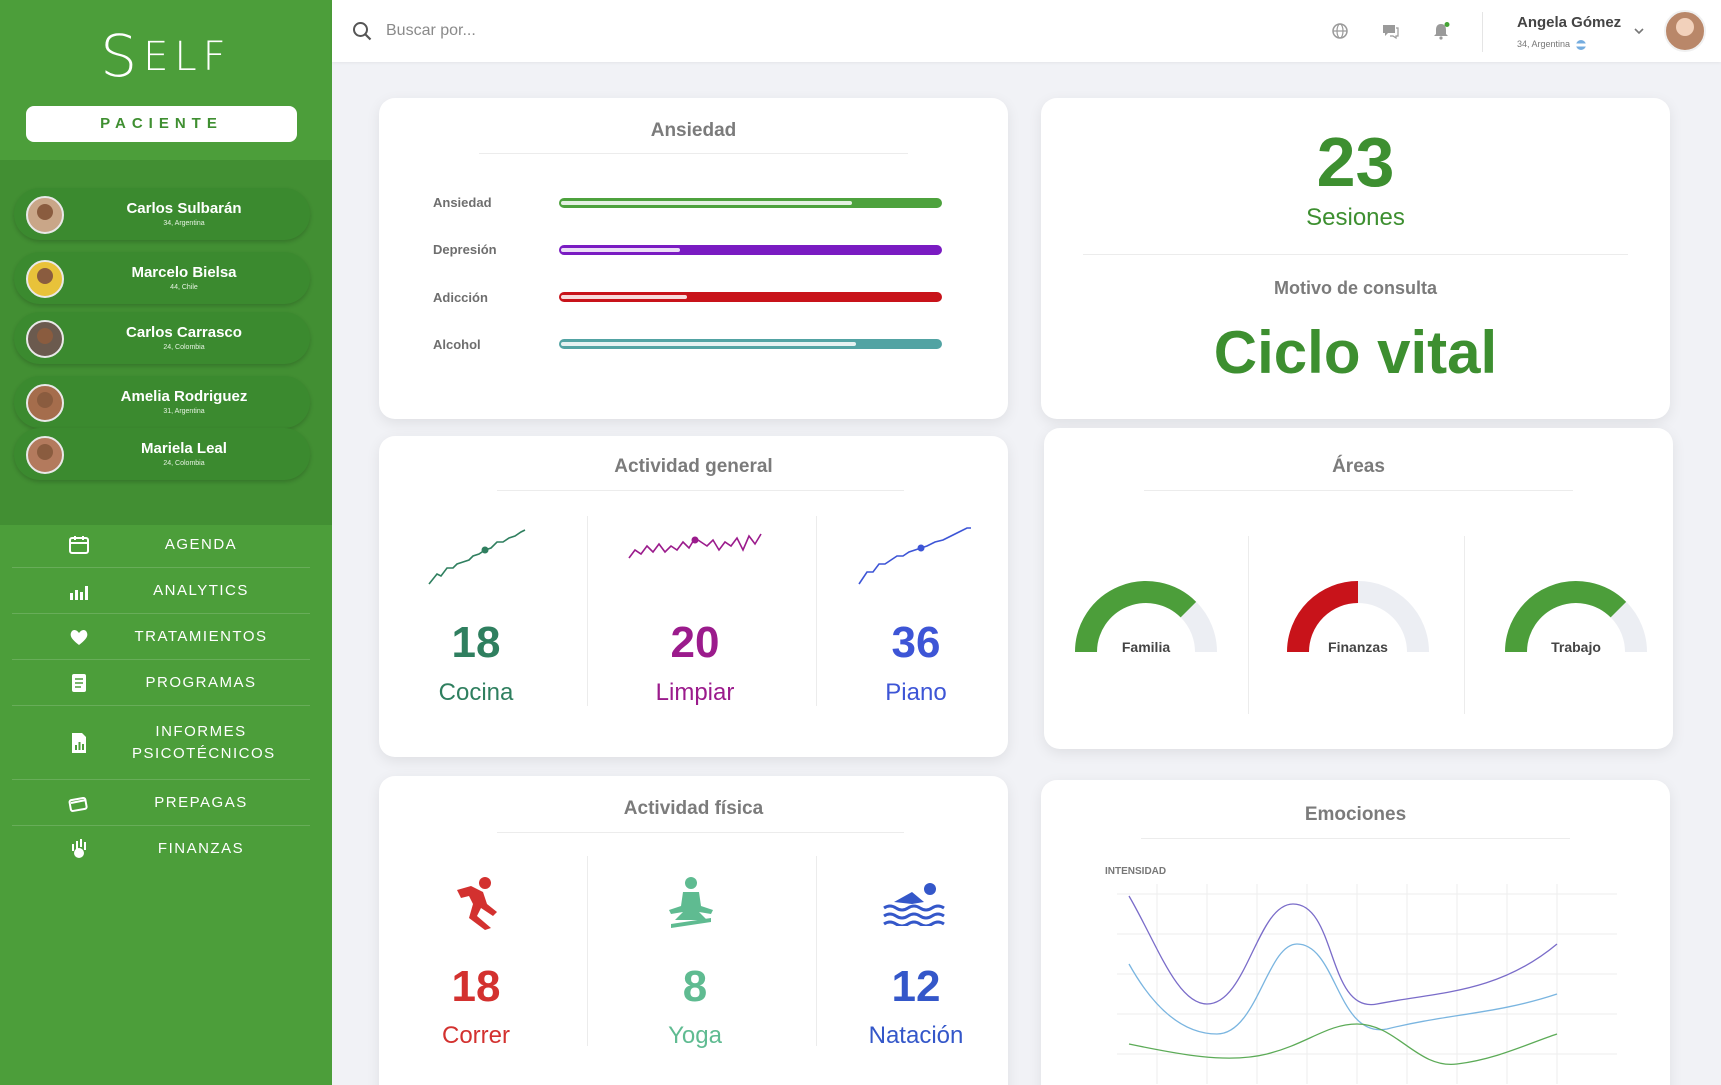  Describe the element at coordinates (161, 545) in the screenshot. I see `menu-item-agenda: AGENDA` at that location.